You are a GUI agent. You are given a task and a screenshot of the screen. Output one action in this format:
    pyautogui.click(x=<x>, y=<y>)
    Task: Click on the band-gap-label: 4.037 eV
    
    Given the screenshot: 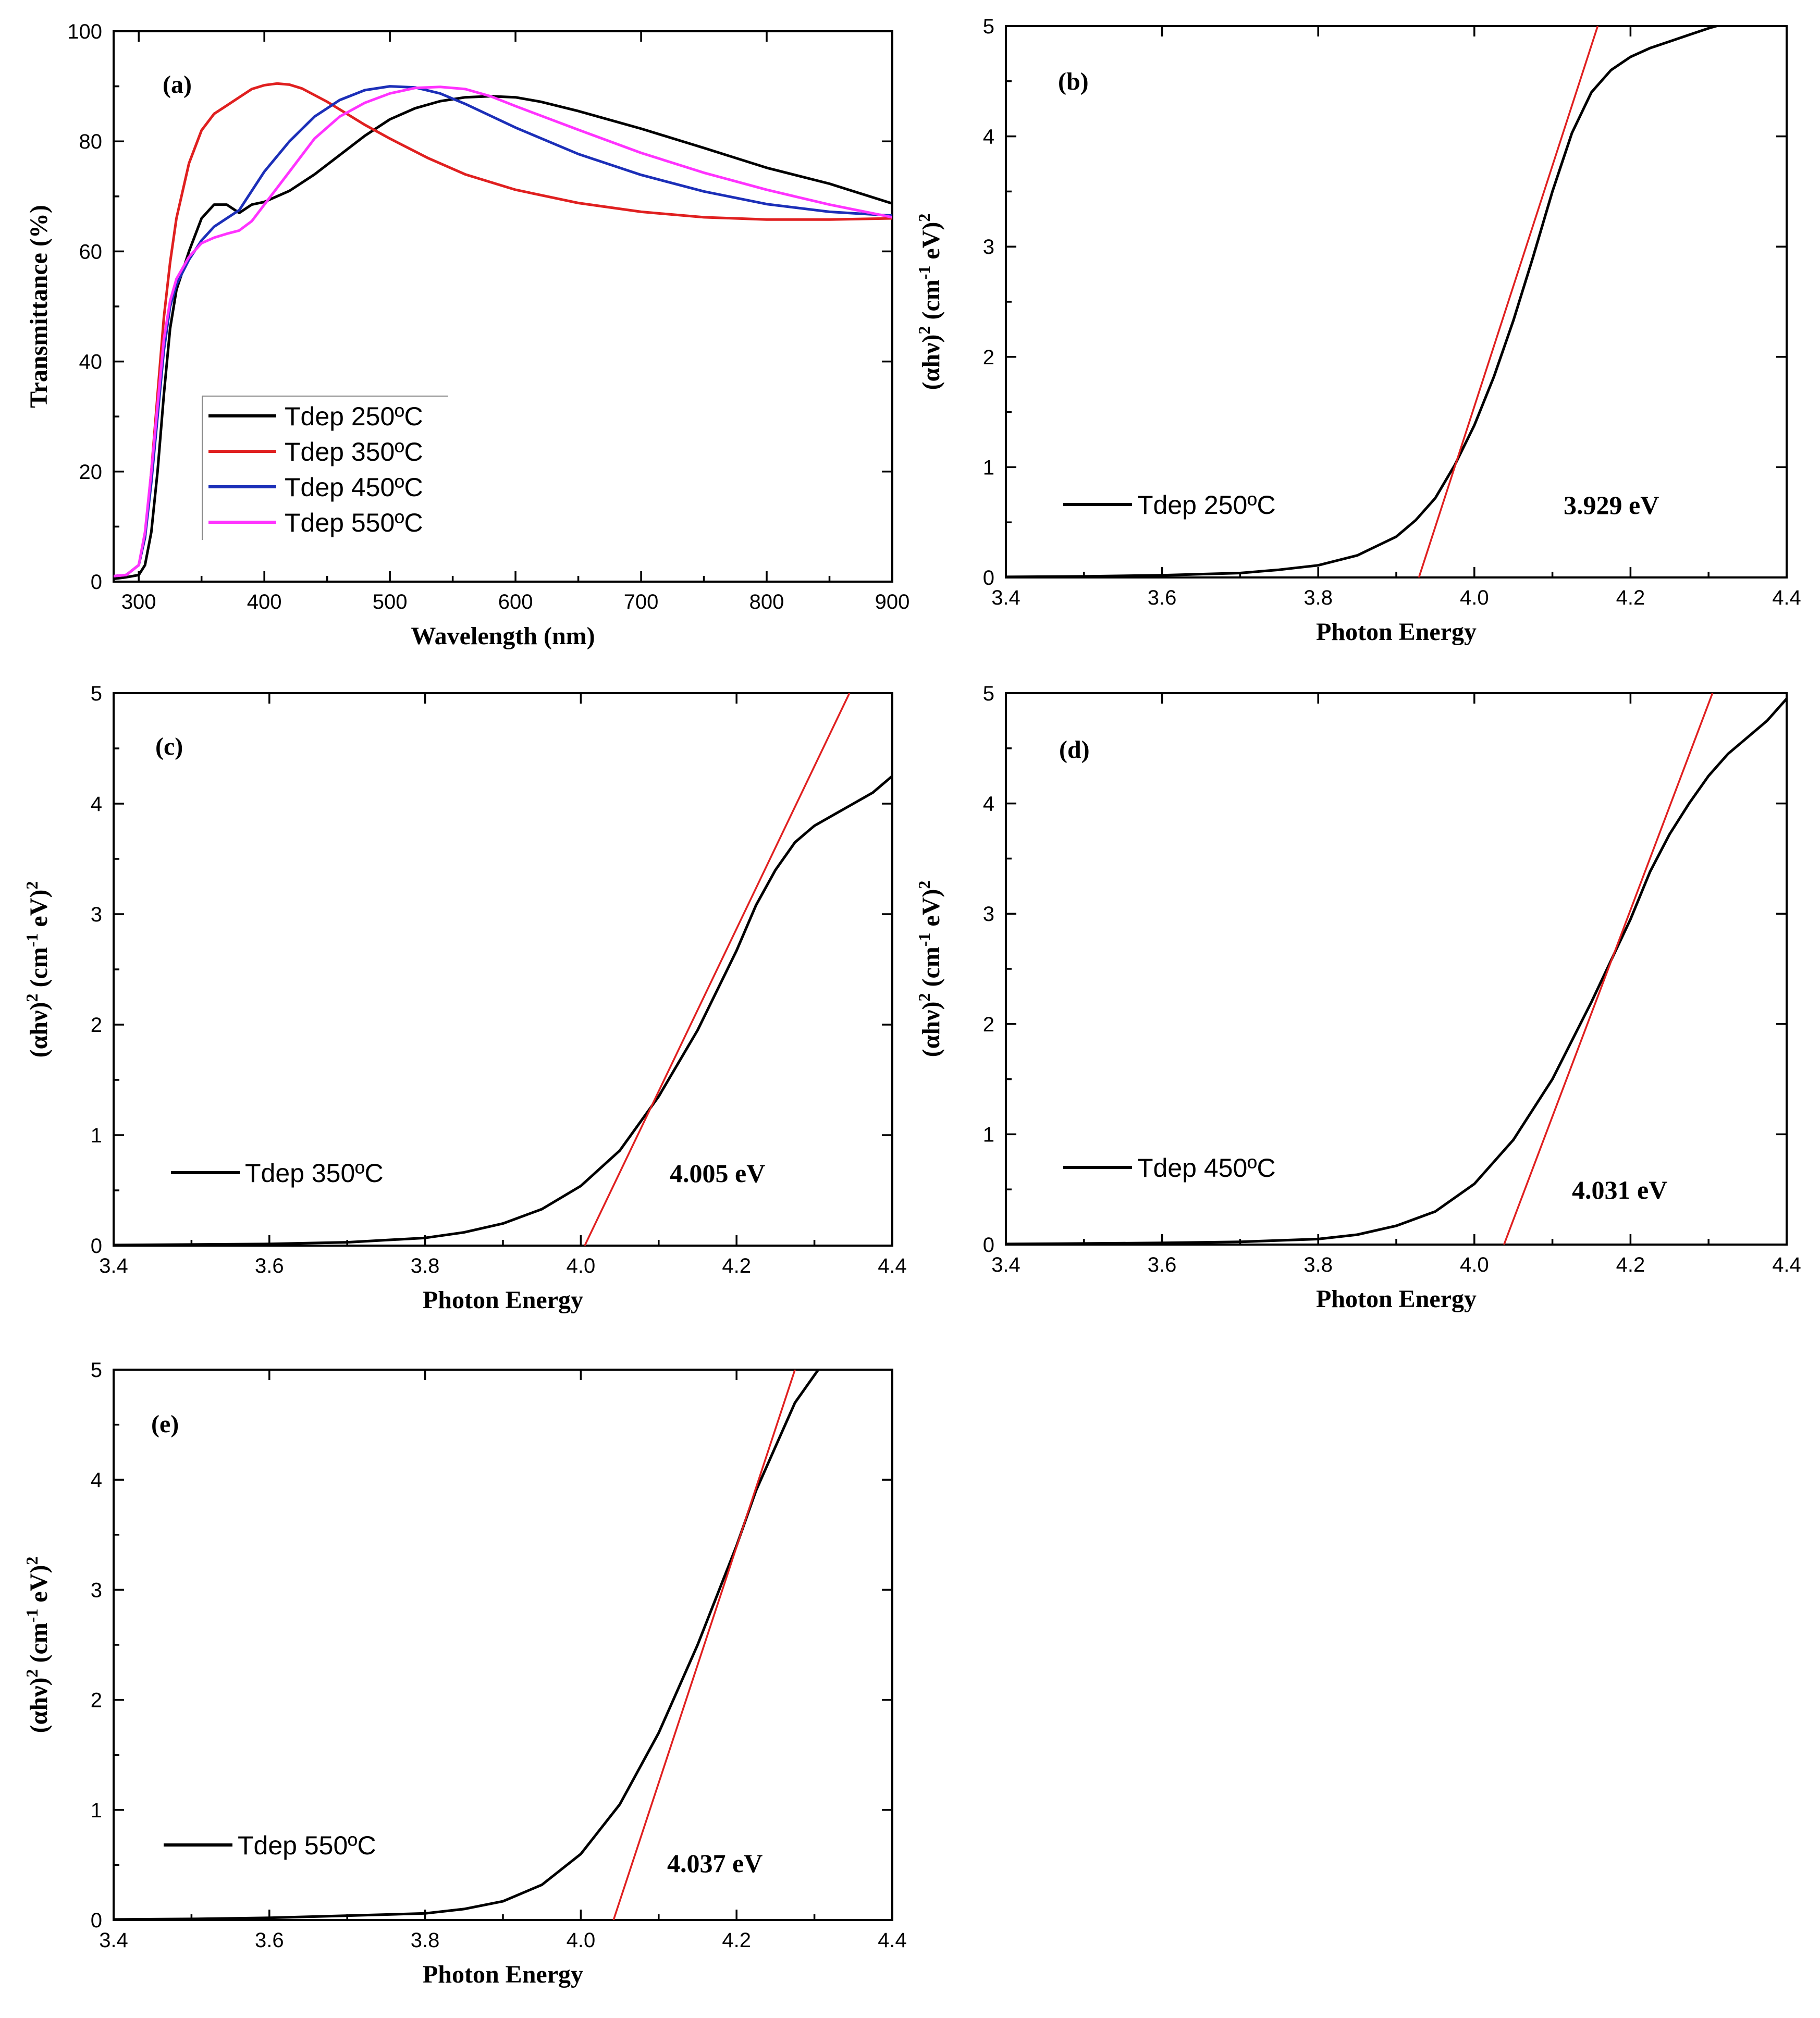 What is the action you would take?
    pyautogui.click(x=715, y=1864)
    